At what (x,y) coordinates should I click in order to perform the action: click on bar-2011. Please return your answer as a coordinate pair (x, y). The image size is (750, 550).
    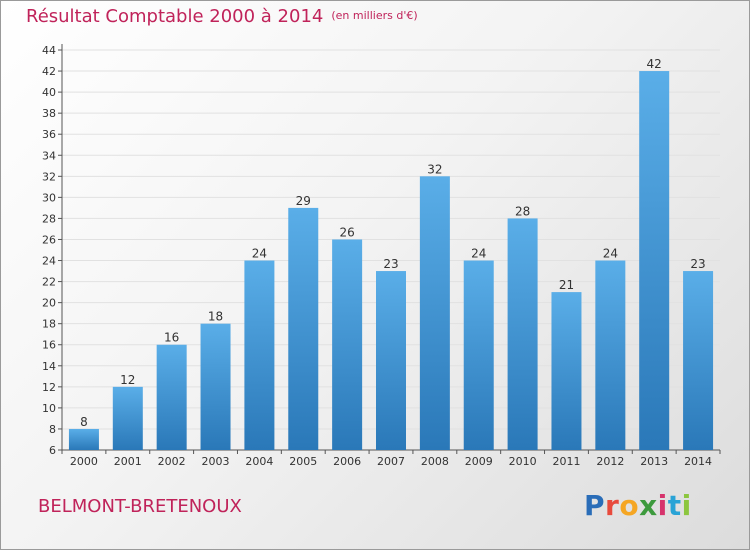
    Looking at the image, I should click on (566, 371).